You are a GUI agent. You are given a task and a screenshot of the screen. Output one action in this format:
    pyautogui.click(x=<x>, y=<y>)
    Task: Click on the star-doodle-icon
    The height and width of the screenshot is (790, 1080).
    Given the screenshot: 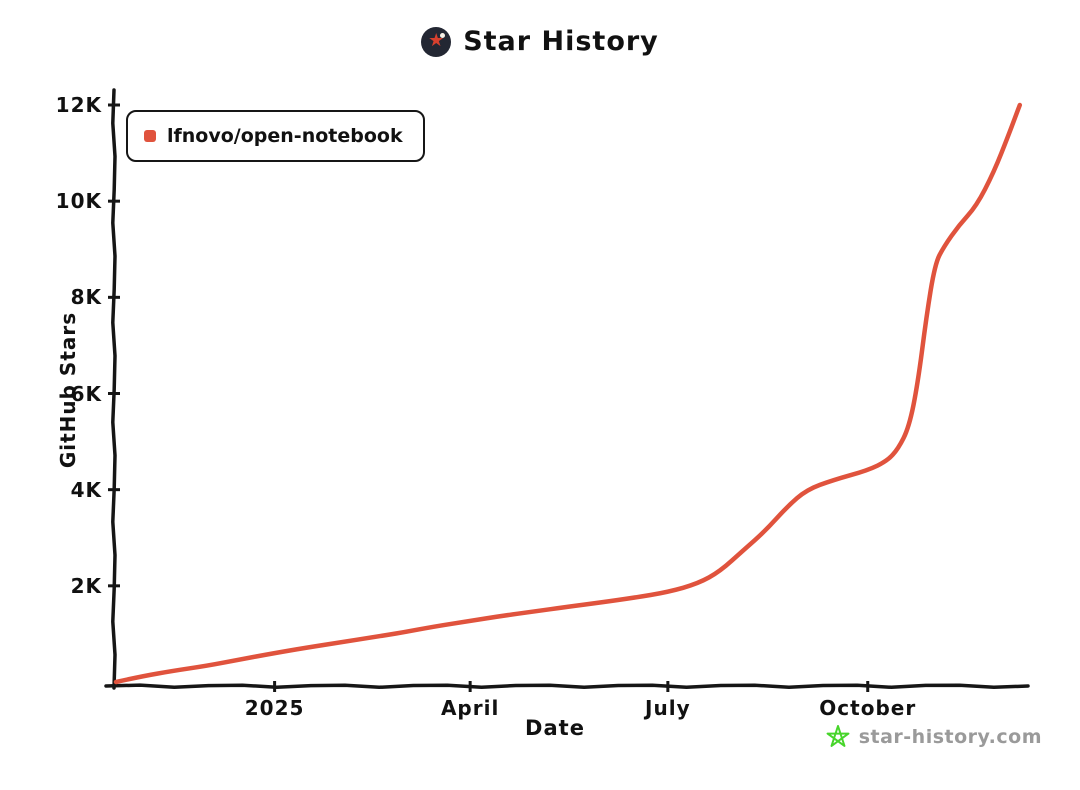 What is the action you would take?
    pyautogui.click(x=838, y=736)
    